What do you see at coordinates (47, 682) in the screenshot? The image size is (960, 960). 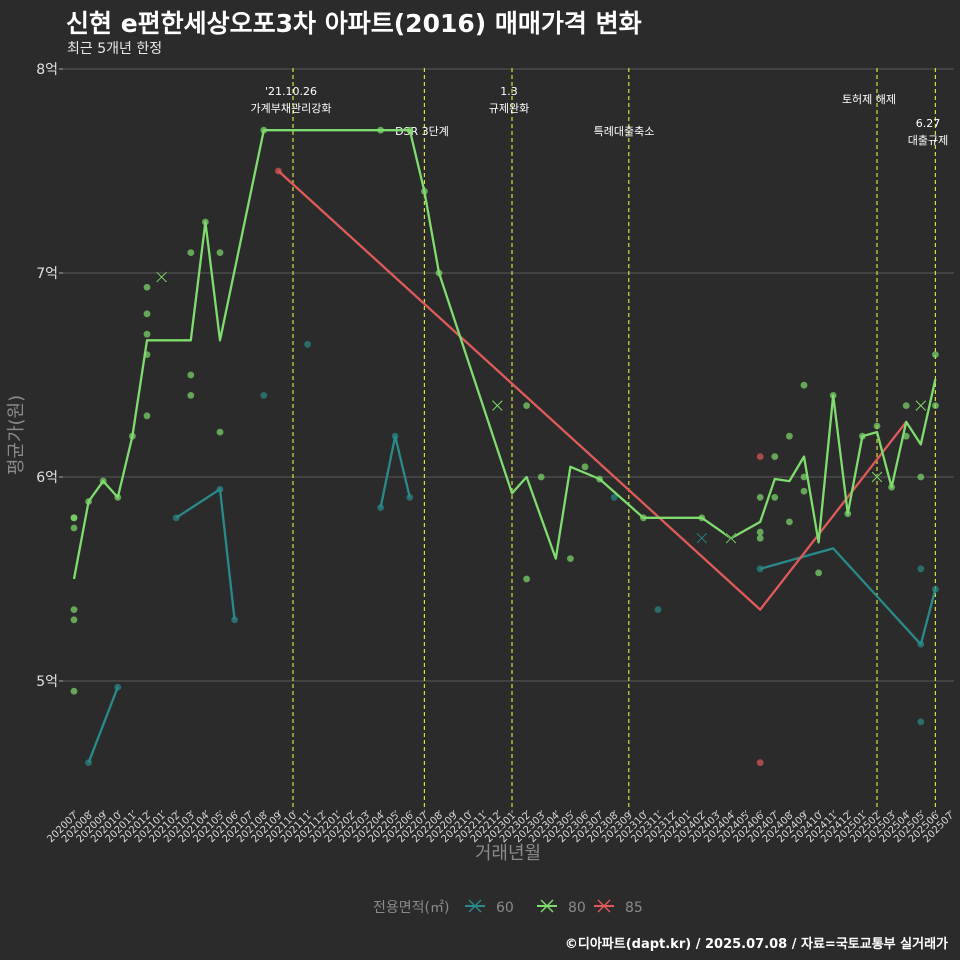 I see `y-tick-label: 5억` at bounding box center [47, 682].